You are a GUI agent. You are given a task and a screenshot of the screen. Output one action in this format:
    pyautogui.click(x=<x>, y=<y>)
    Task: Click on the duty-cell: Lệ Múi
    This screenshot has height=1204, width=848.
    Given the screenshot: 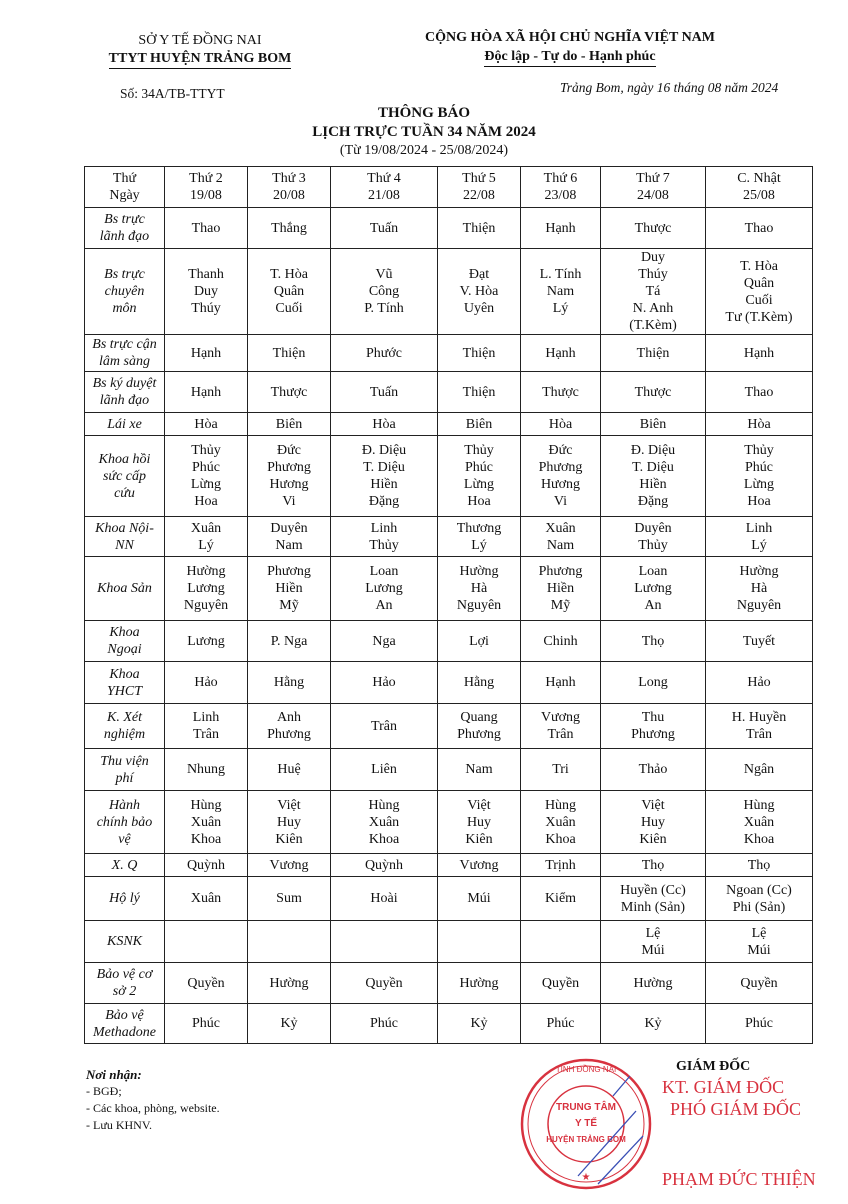 What is the action you would take?
    pyautogui.click(x=653, y=941)
    